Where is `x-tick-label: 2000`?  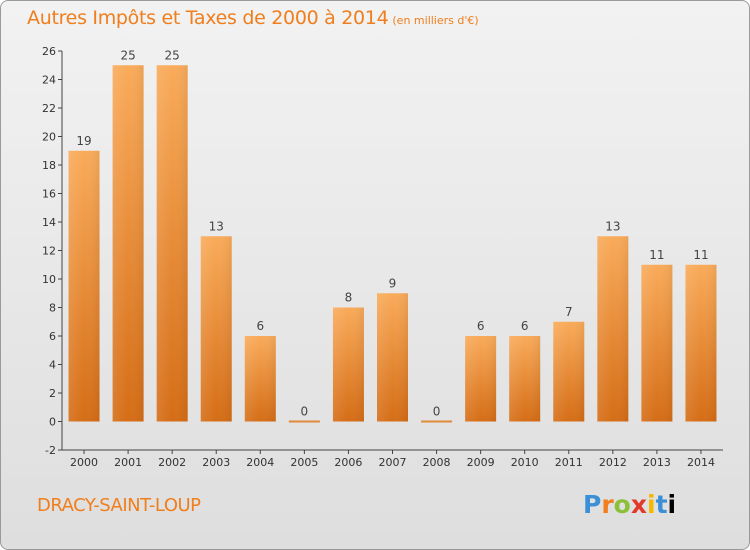 x-tick-label: 2000 is located at coordinates (84, 462).